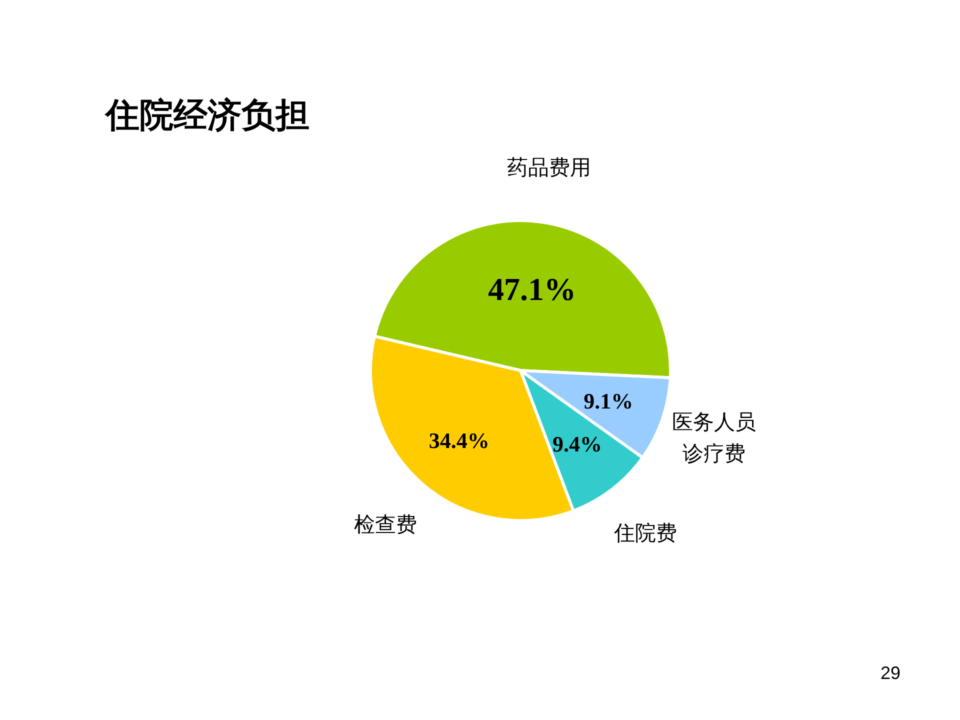  I want to click on data-label: 34.4%, so click(459, 440).